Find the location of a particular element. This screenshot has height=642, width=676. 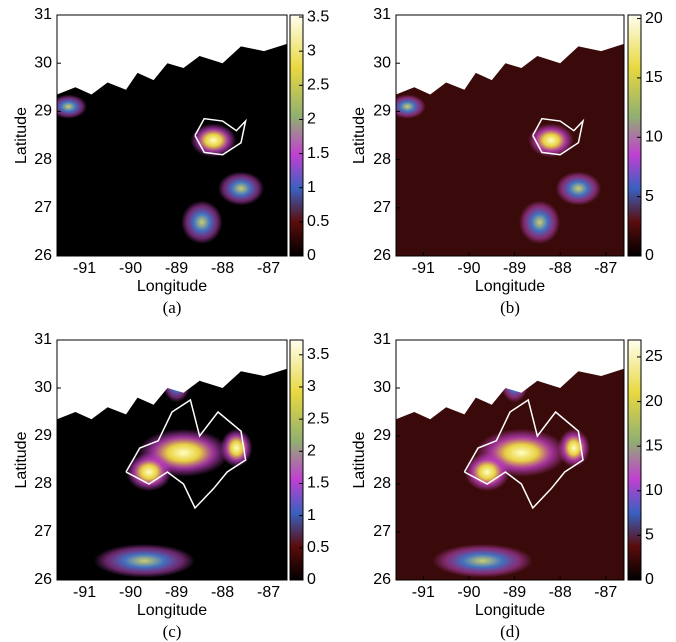

colorbar-tick-label: 3 is located at coordinates (311, 386).